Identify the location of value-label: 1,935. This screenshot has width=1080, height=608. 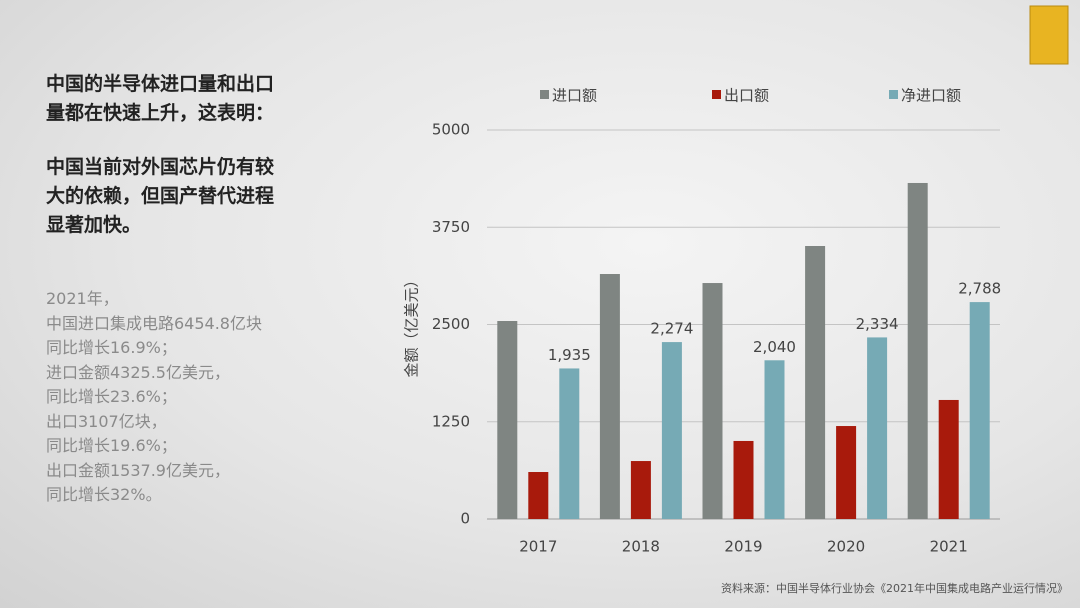
(569, 355).